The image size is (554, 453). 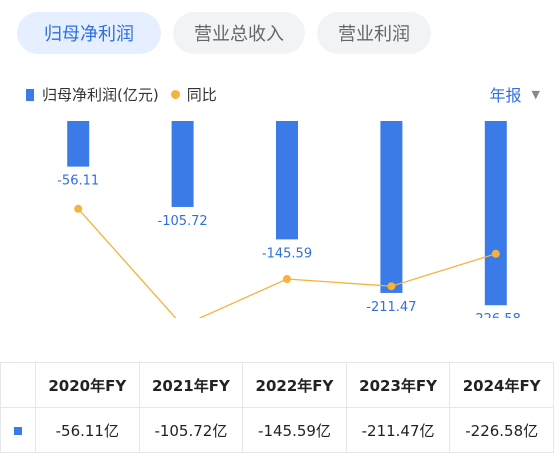 I want to click on bar-legend-marker, so click(x=30, y=94).